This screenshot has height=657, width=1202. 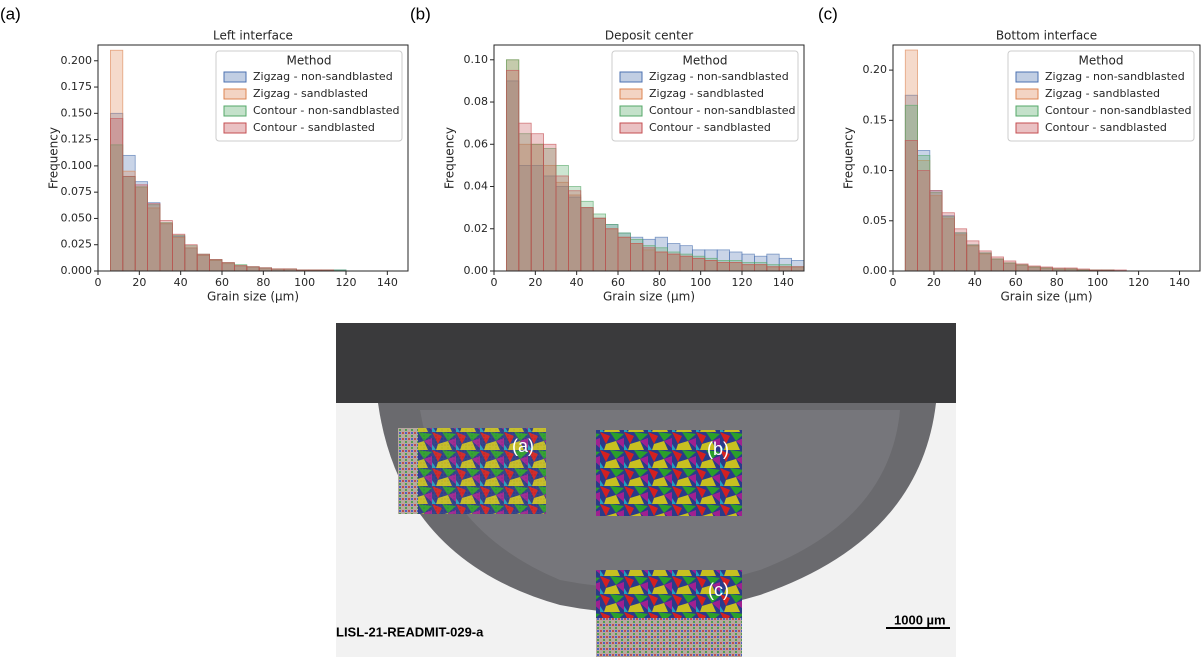 What do you see at coordinates (875, 119) in the screenshot?
I see `y-tick-label: 0.15` at bounding box center [875, 119].